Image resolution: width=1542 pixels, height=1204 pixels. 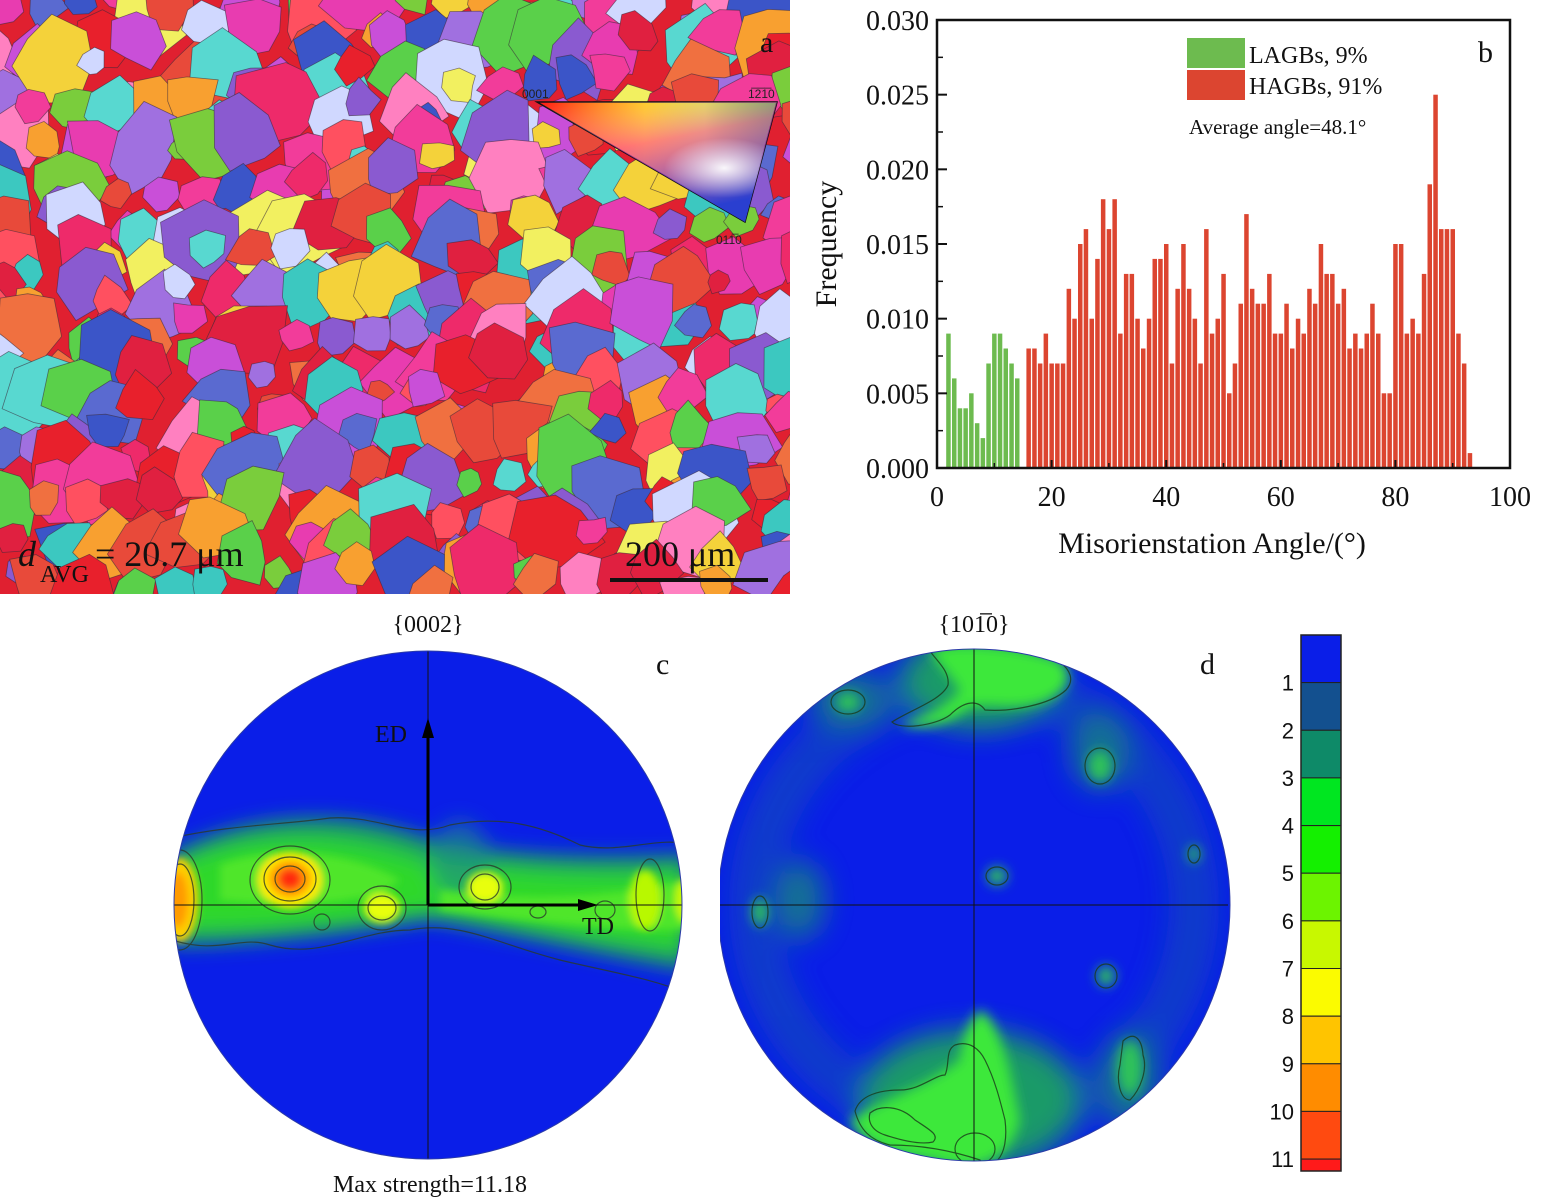 What do you see at coordinates (1306, 903) in the screenshot?
I see `colorbar-scale: 1 2 3 4 5 6 7 8 9 10 11` at bounding box center [1306, 903].